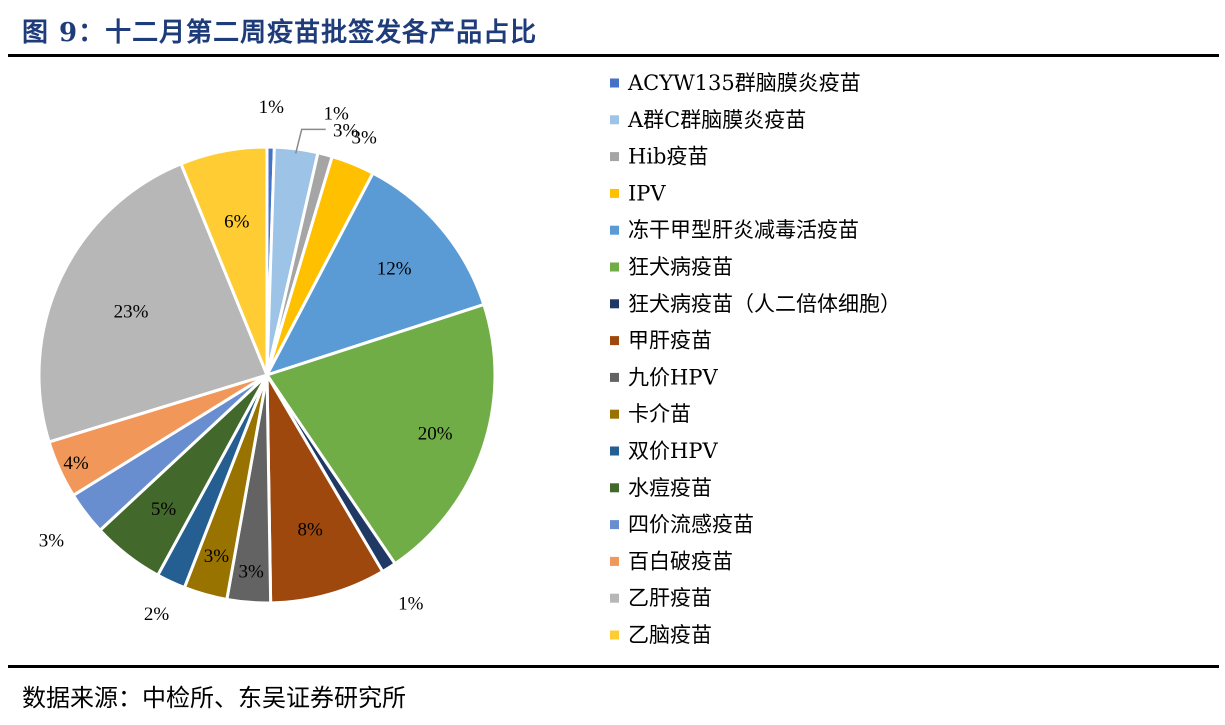 The height and width of the screenshot is (725, 1225). Describe the element at coordinates (670, 341) in the screenshot. I see `legend-label-8: 甲肝疫苗` at that location.